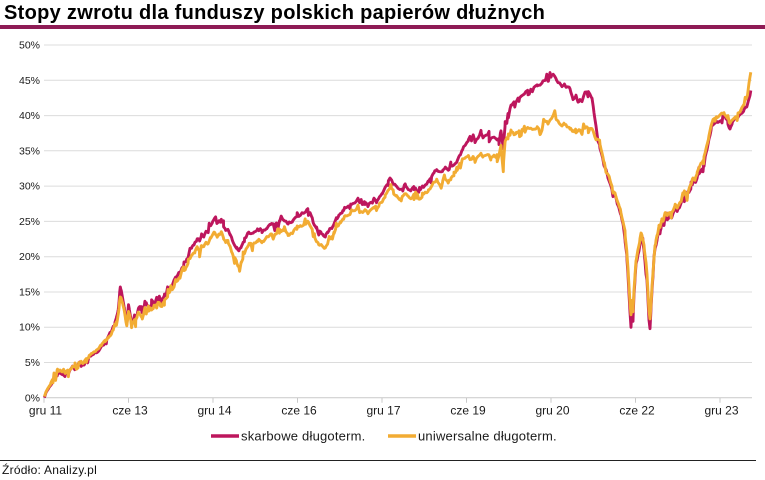 The width and height of the screenshot is (765, 480). What do you see at coordinates (32, 398) in the screenshot?
I see `svg-text: 0%` at bounding box center [32, 398].